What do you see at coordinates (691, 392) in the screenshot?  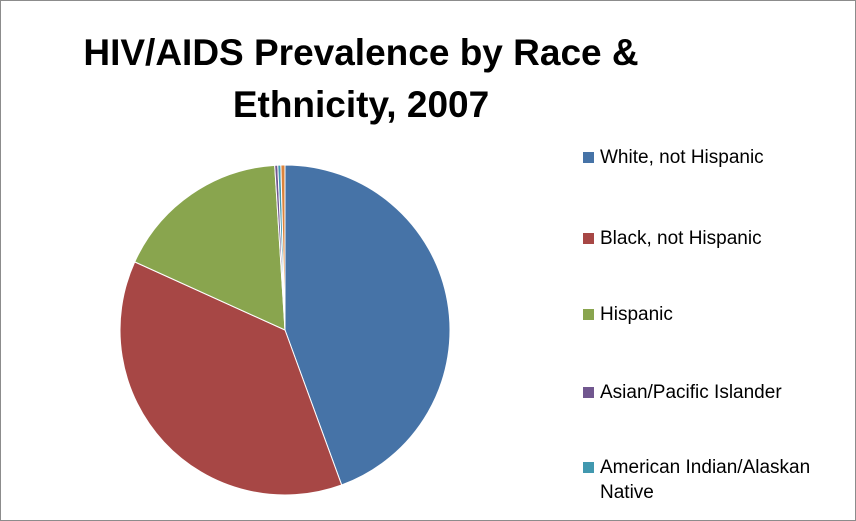 I see `legend-label-asian-pacific-islander: Asian/Pacific Islander` at bounding box center [691, 392].